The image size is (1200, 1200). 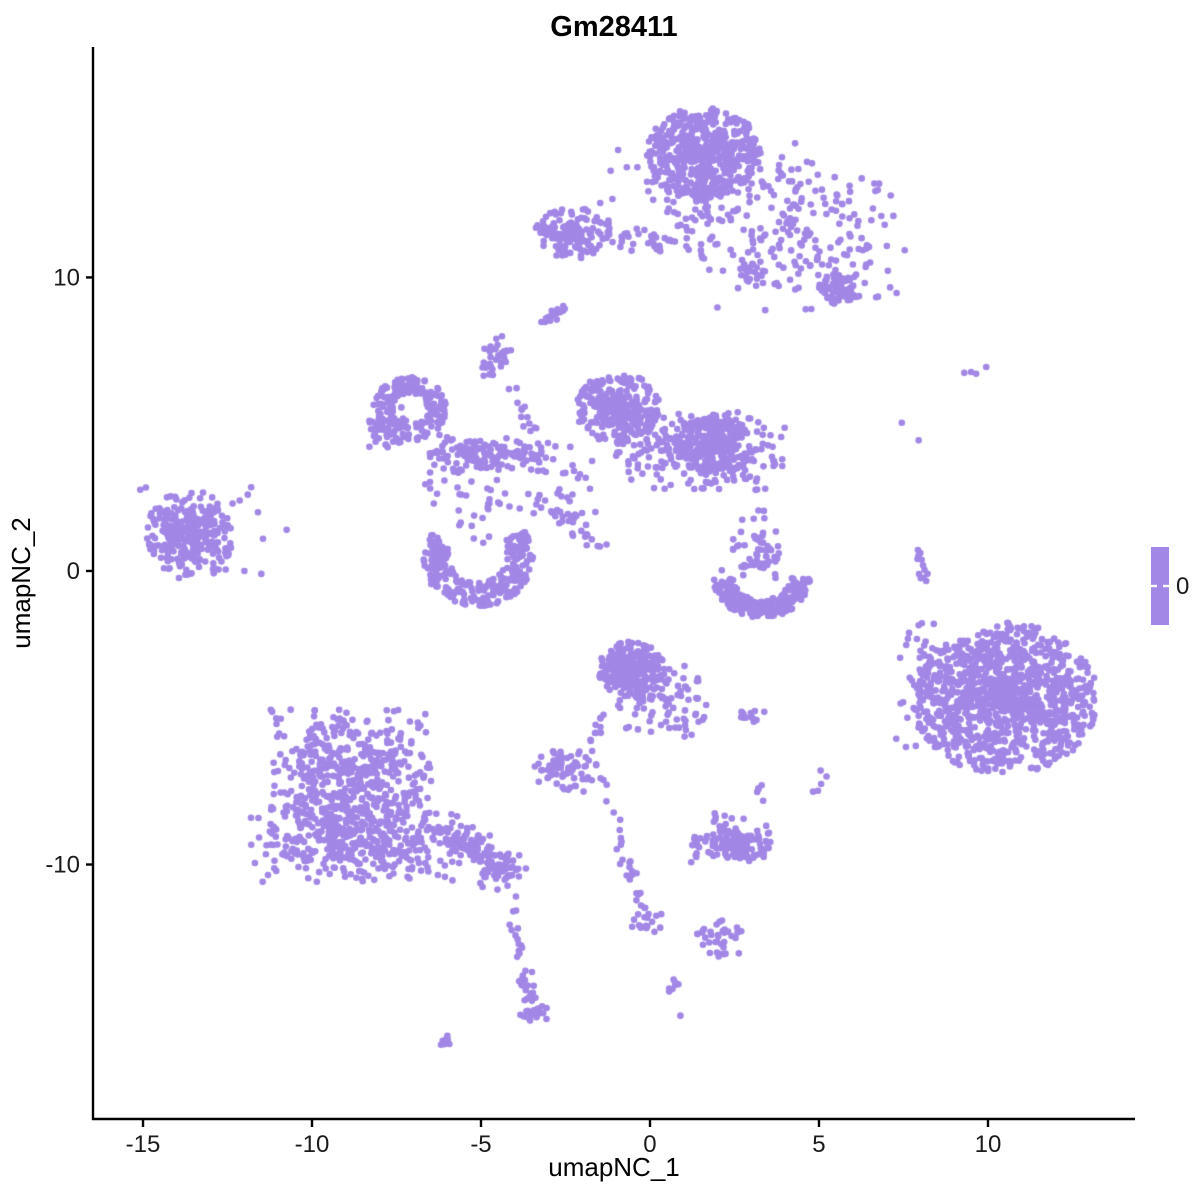 I want to click on legend: 0, so click(x=1170, y=586).